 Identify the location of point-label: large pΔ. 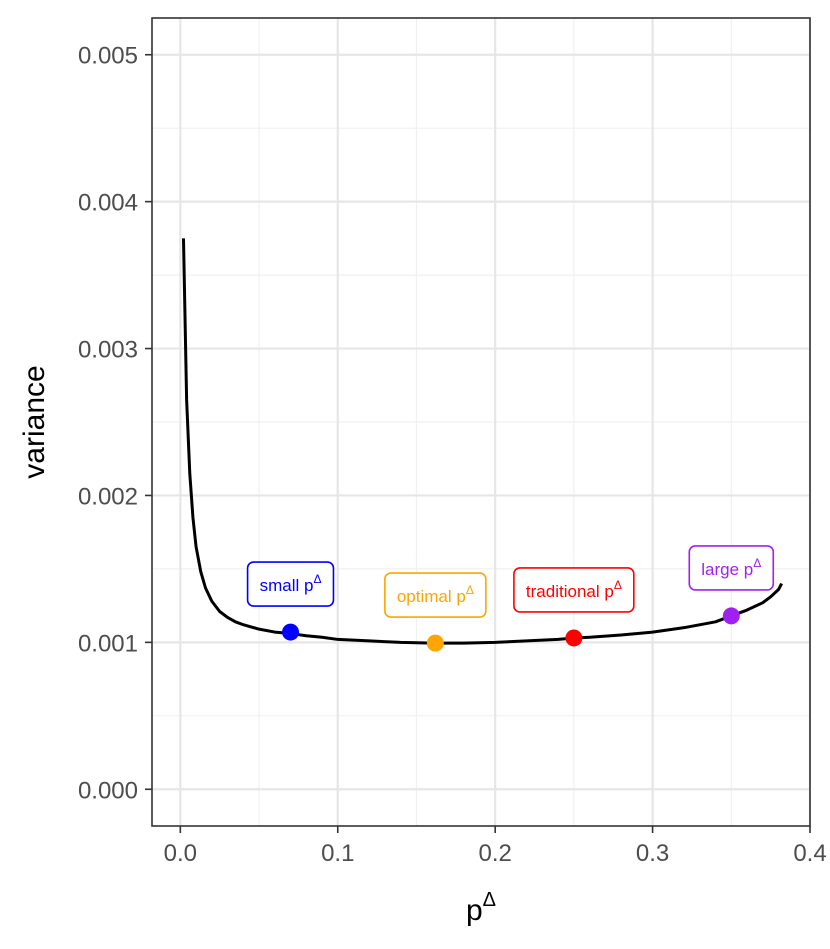
(731, 568).